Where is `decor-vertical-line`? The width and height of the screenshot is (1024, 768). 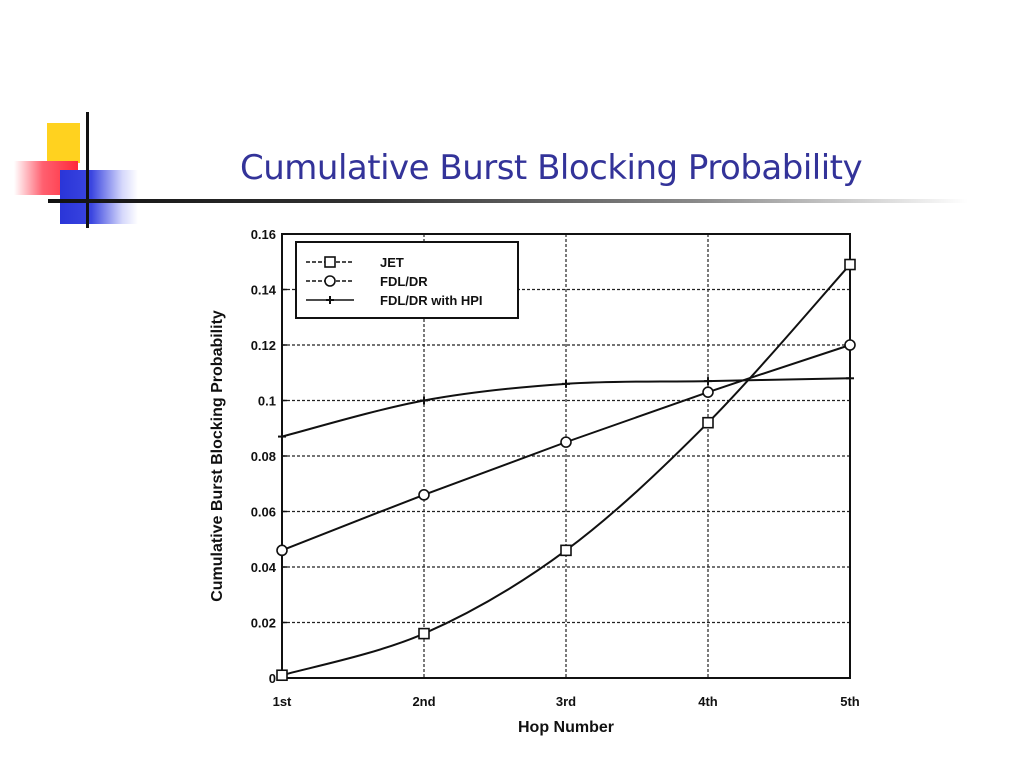 decor-vertical-line is located at coordinates (87, 170).